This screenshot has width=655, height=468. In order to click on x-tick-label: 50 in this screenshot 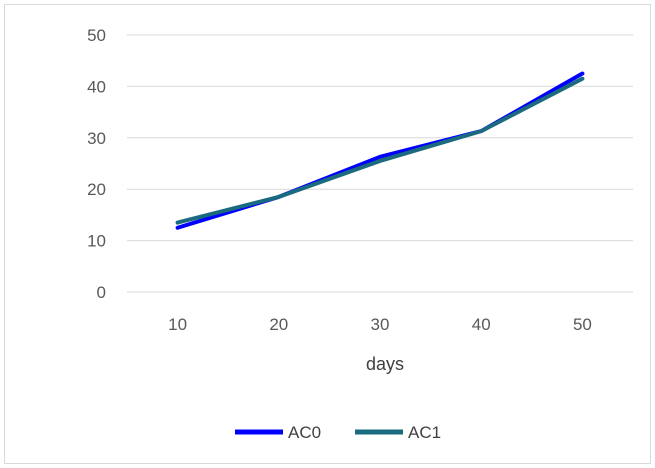, I will do `click(582, 324)`.